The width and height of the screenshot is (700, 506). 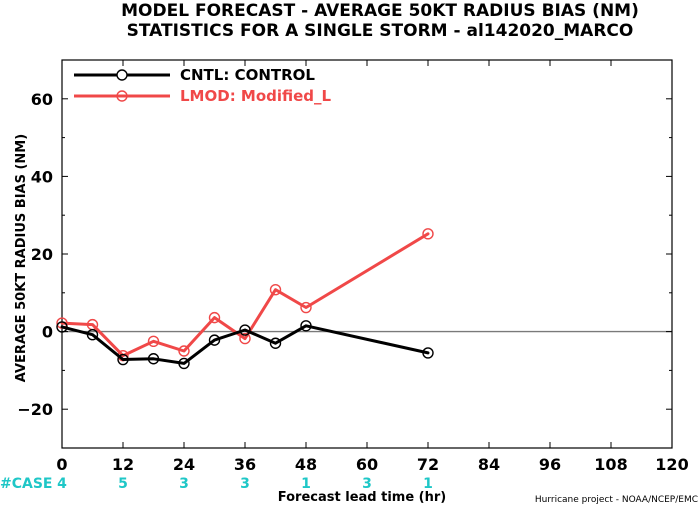 I want to click on x-tick-label: 48, so click(x=306, y=464).